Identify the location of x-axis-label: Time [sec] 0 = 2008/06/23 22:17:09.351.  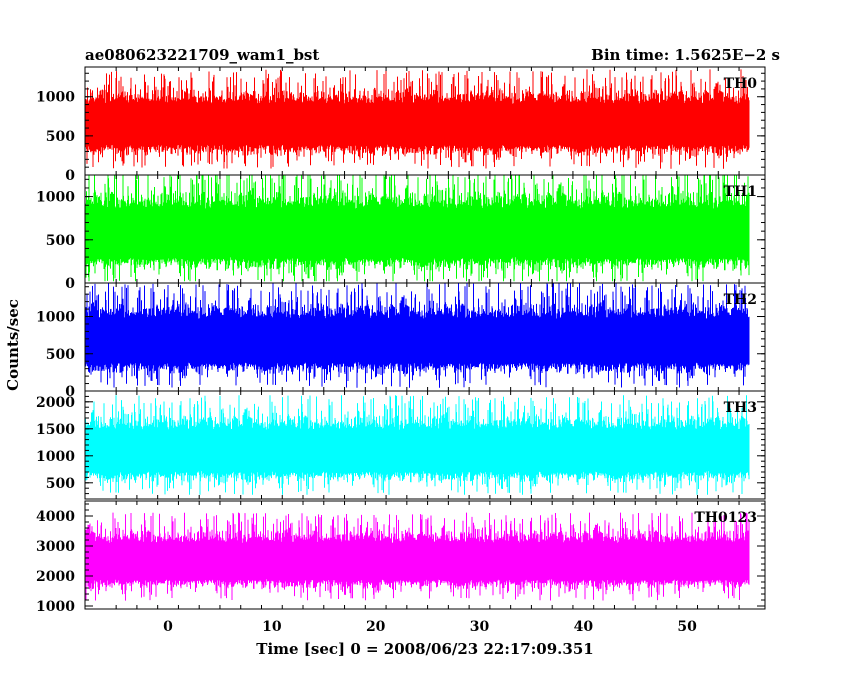
(424, 649).